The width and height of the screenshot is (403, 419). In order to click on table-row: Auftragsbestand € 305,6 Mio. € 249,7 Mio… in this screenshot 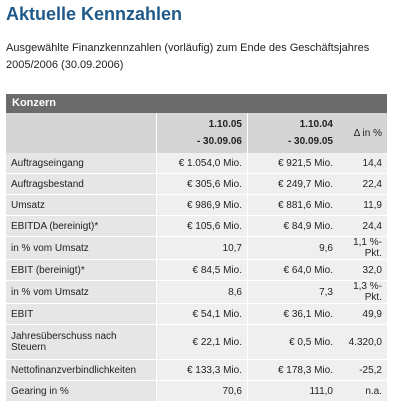, I will do `click(196, 184)`.